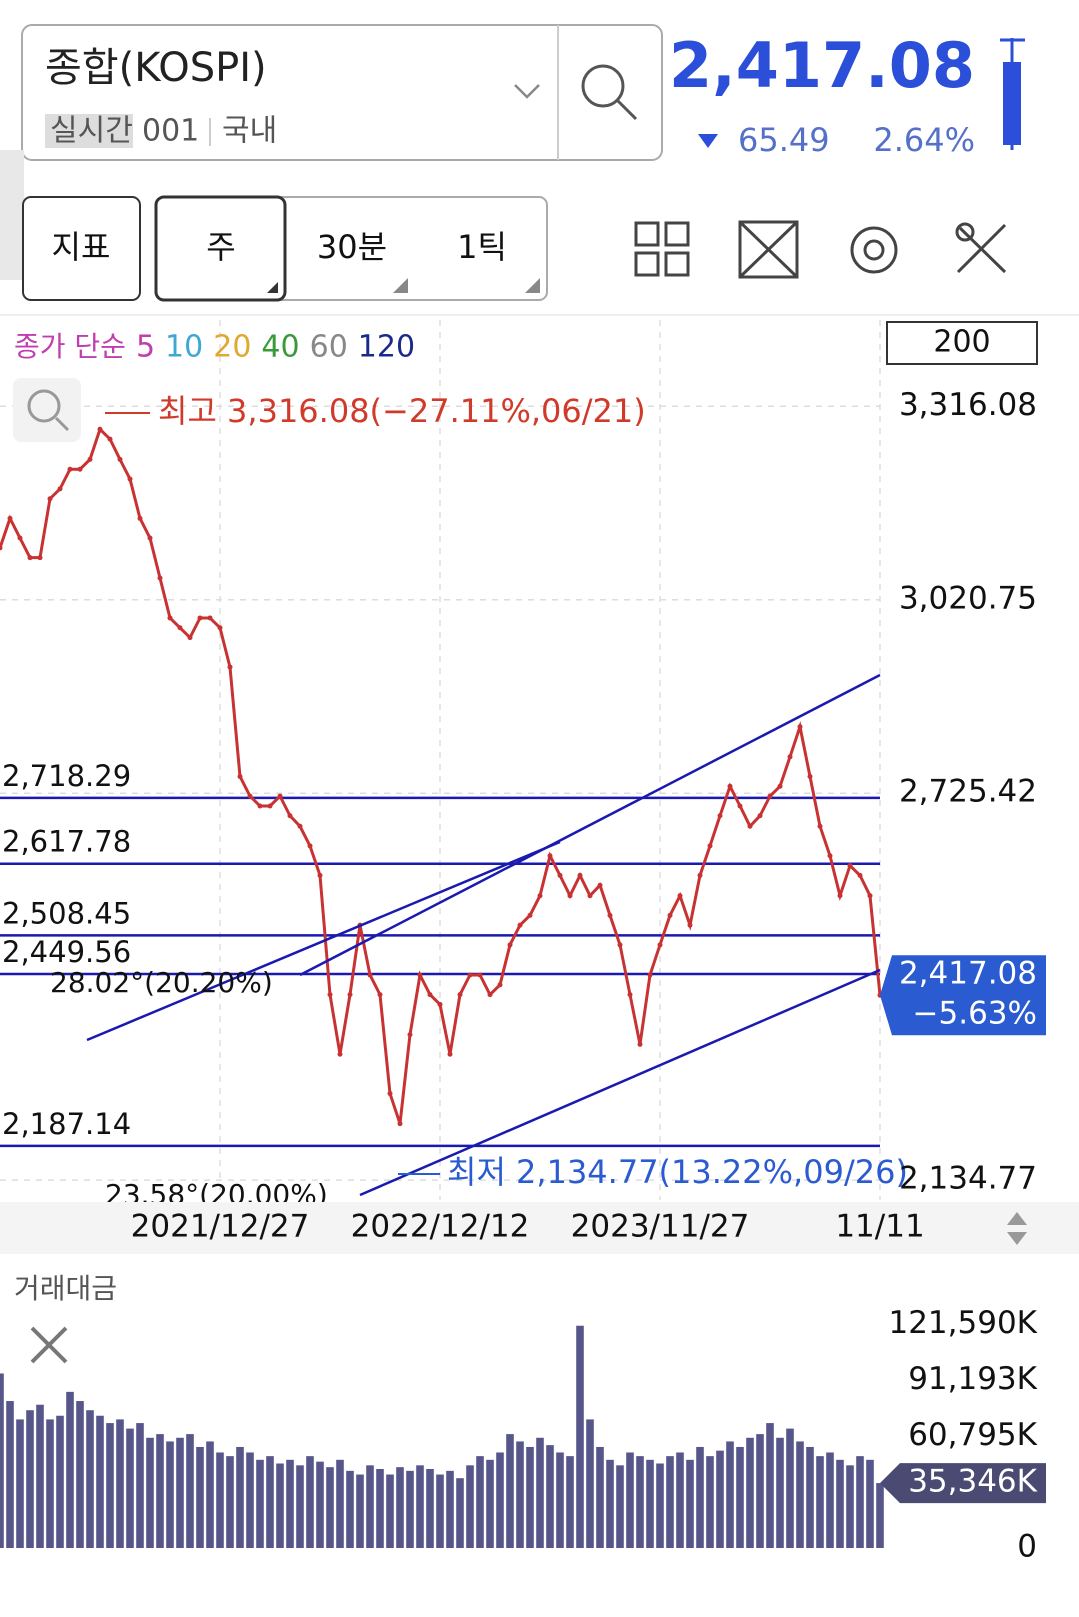 Image resolution: width=1079 pixels, height=1617 pixels. I want to click on legend-item: 10, so click(184, 347).